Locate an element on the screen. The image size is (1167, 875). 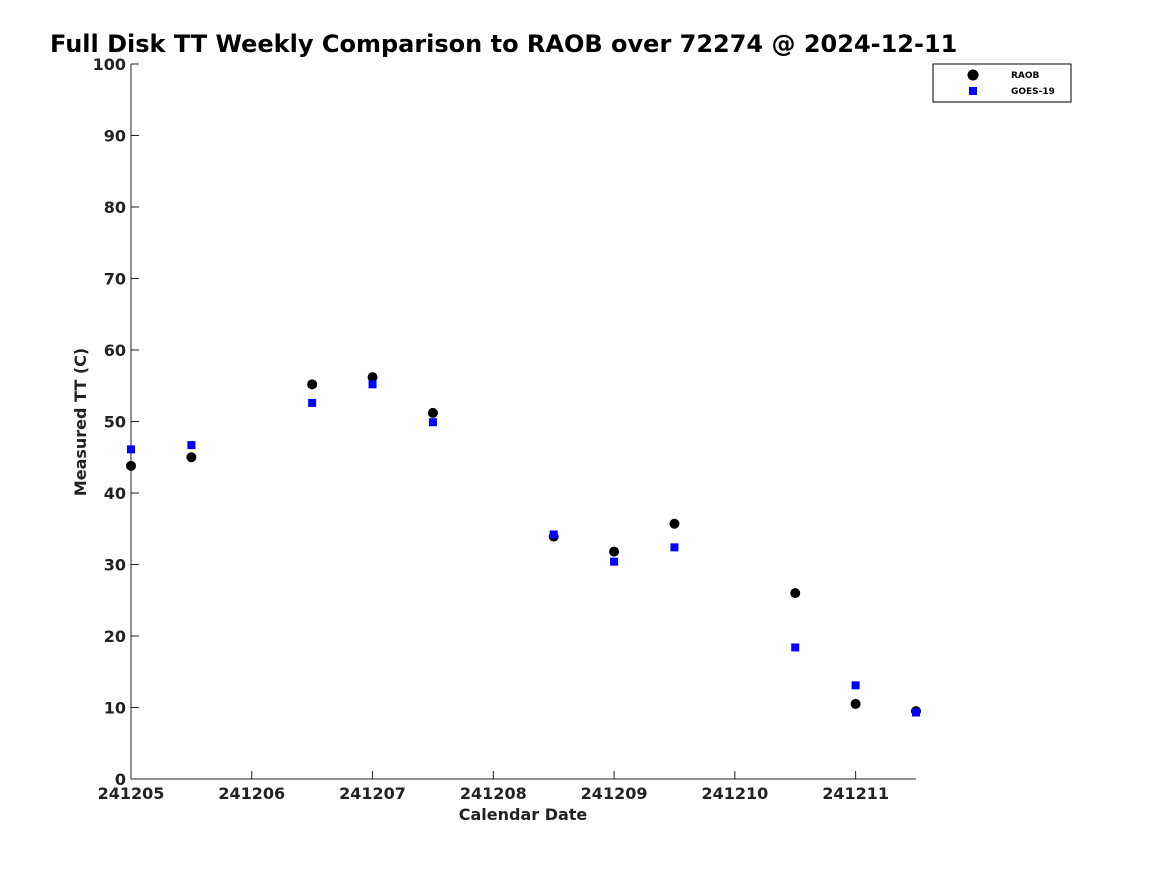
y-tick-label: 70 is located at coordinates (115, 279).